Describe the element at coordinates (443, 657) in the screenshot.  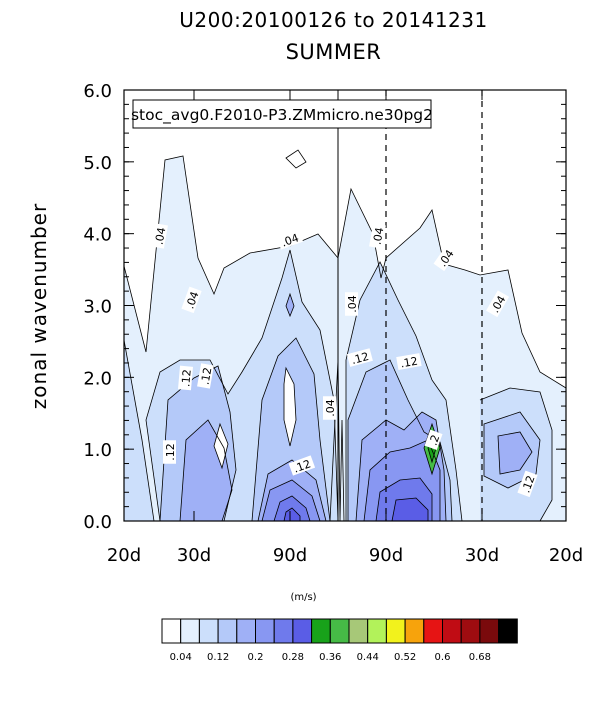
I see `colorbar-label: 0.6` at that location.